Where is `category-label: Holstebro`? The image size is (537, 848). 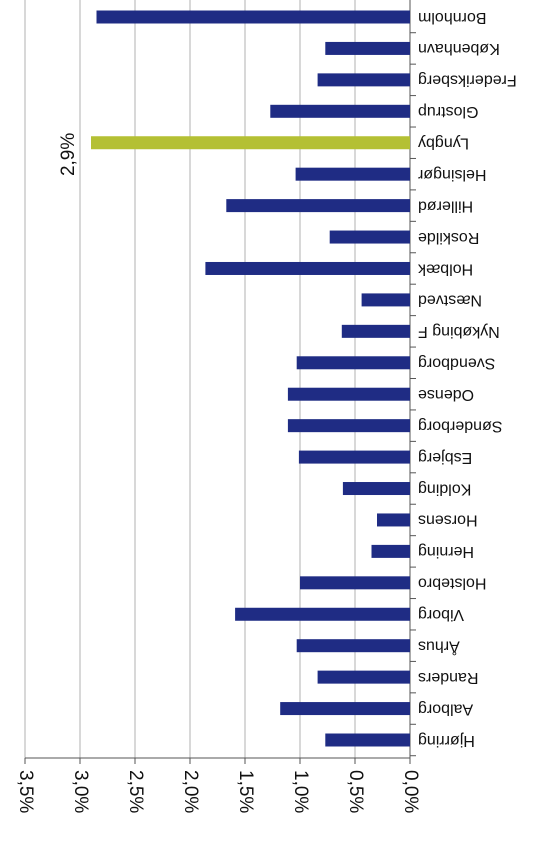
category-label: Holstebro is located at coordinates (452, 583).